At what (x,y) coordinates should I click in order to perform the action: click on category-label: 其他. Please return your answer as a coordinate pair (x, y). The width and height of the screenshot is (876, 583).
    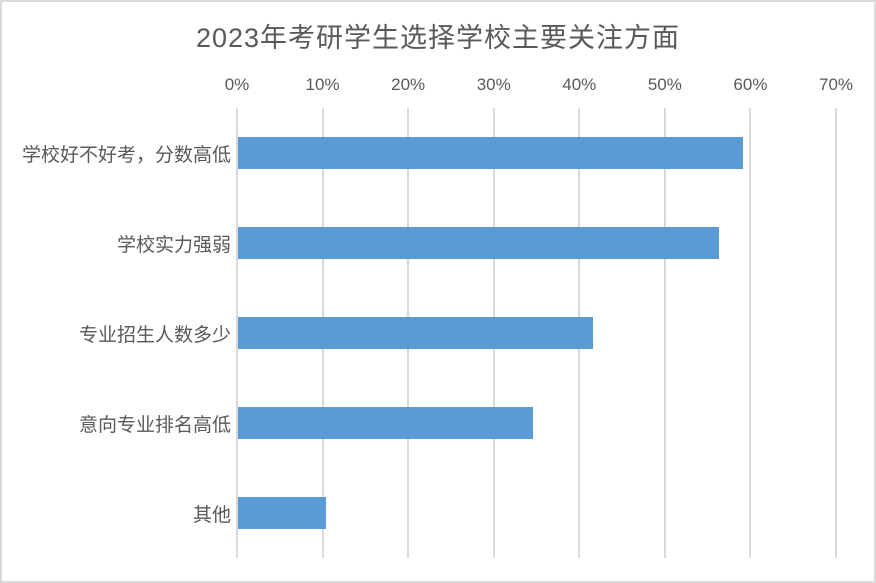
    Looking at the image, I should click on (211, 515).